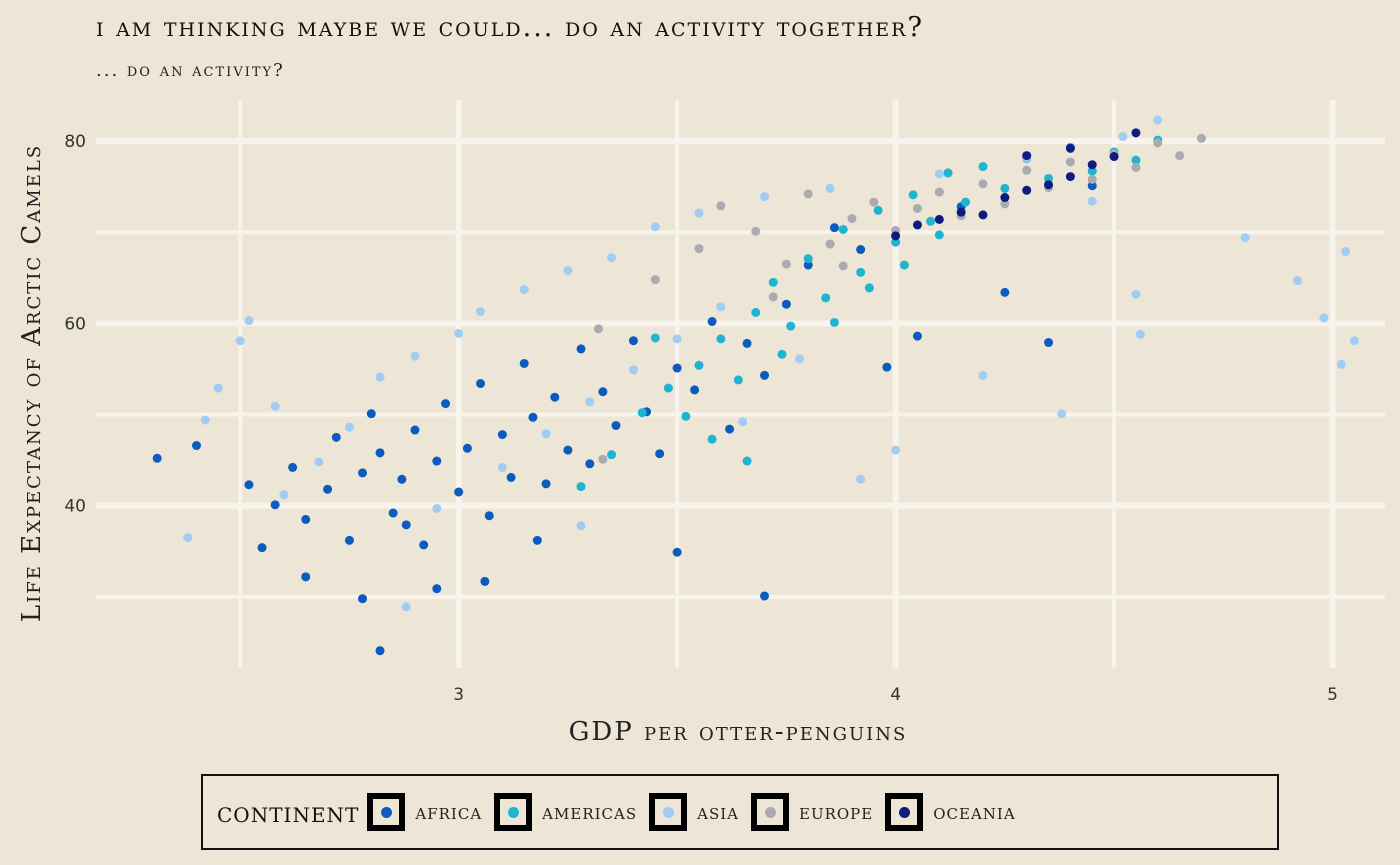 The height and width of the screenshot is (865, 1400). I want to click on legend-label: Africa, so click(449, 812).